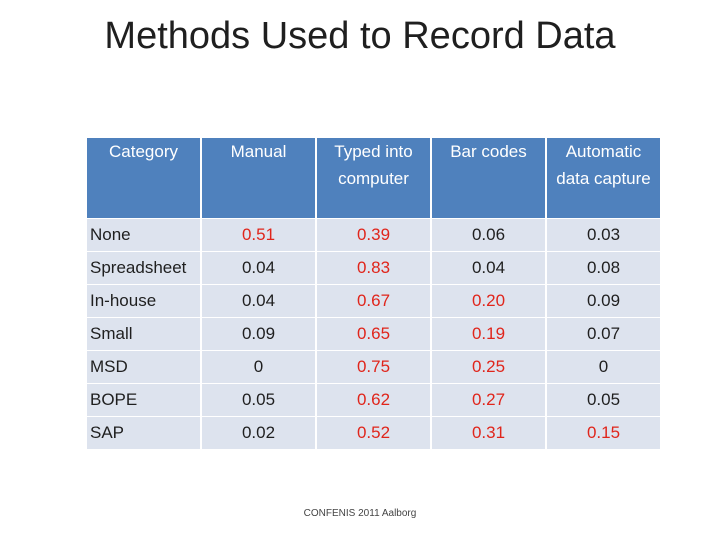  What do you see at coordinates (143, 301) in the screenshot?
I see `row-label: In-house` at bounding box center [143, 301].